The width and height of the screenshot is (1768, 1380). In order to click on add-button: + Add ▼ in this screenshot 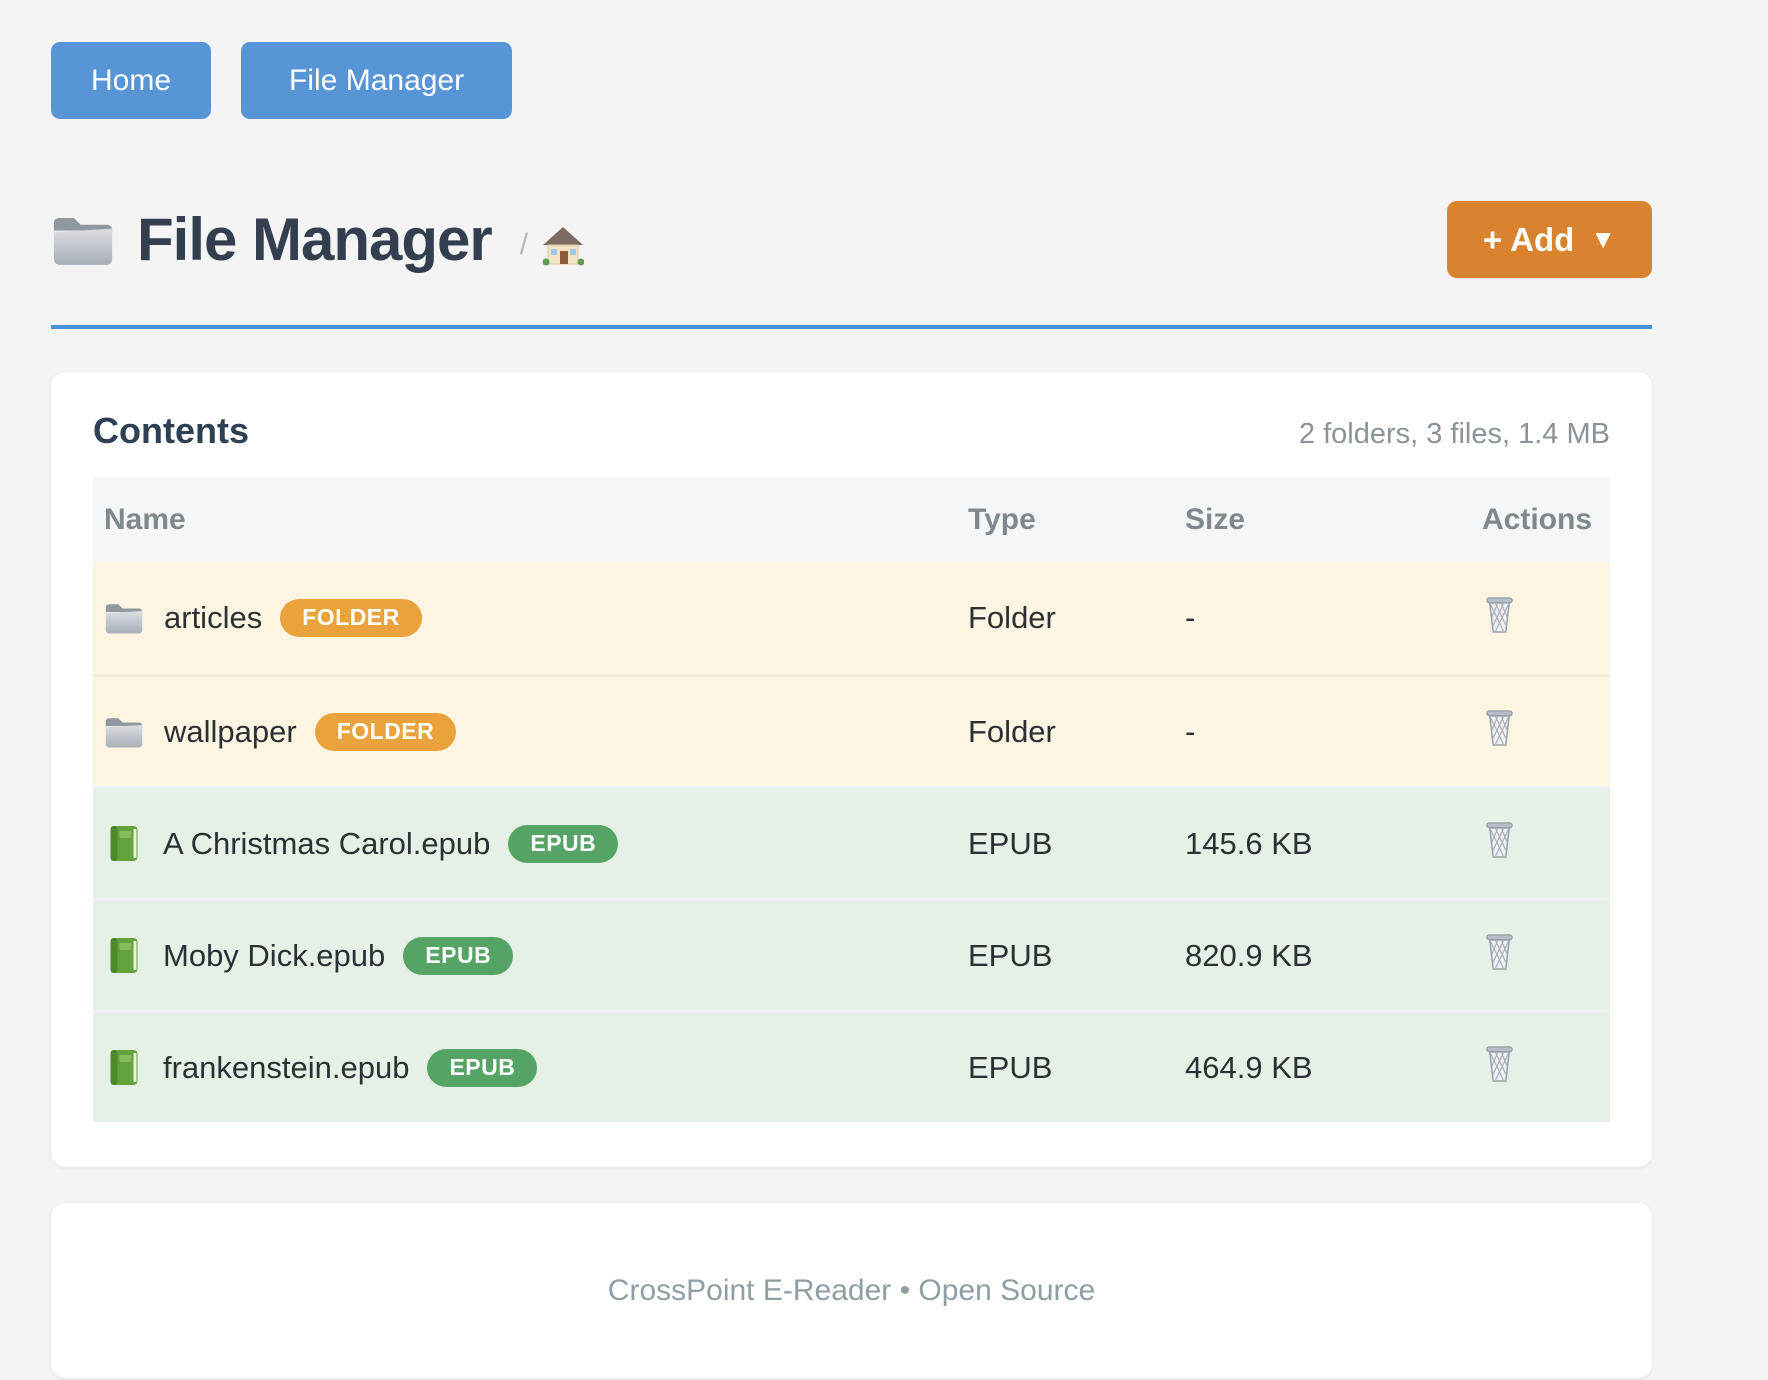, I will do `click(1549, 239)`.